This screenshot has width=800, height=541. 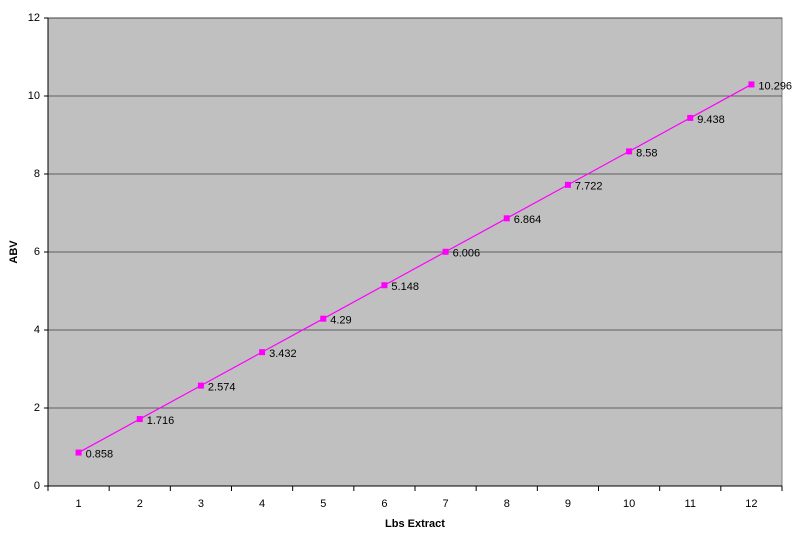 I want to click on data-label: 5.148, so click(x=405, y=287).